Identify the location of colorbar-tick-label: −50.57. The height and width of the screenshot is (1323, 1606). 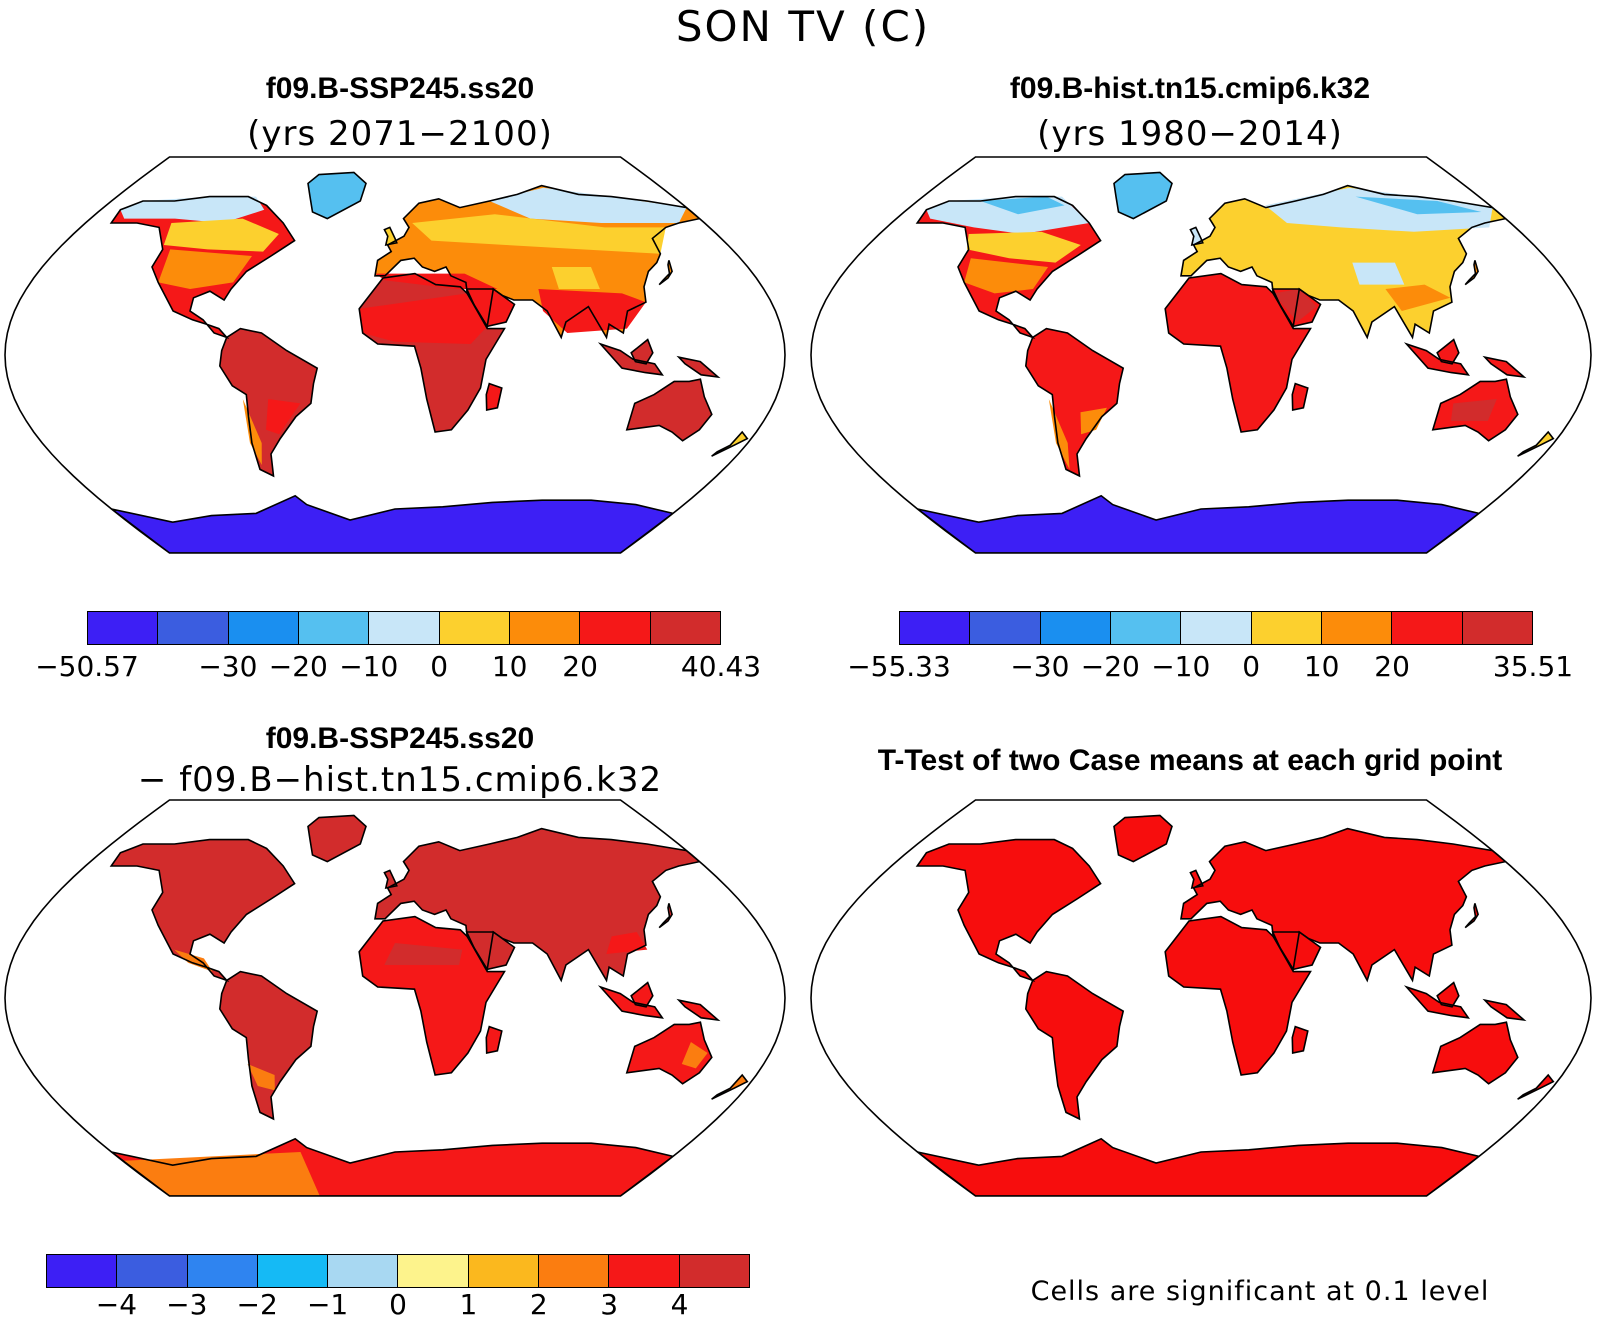
(87, 666).